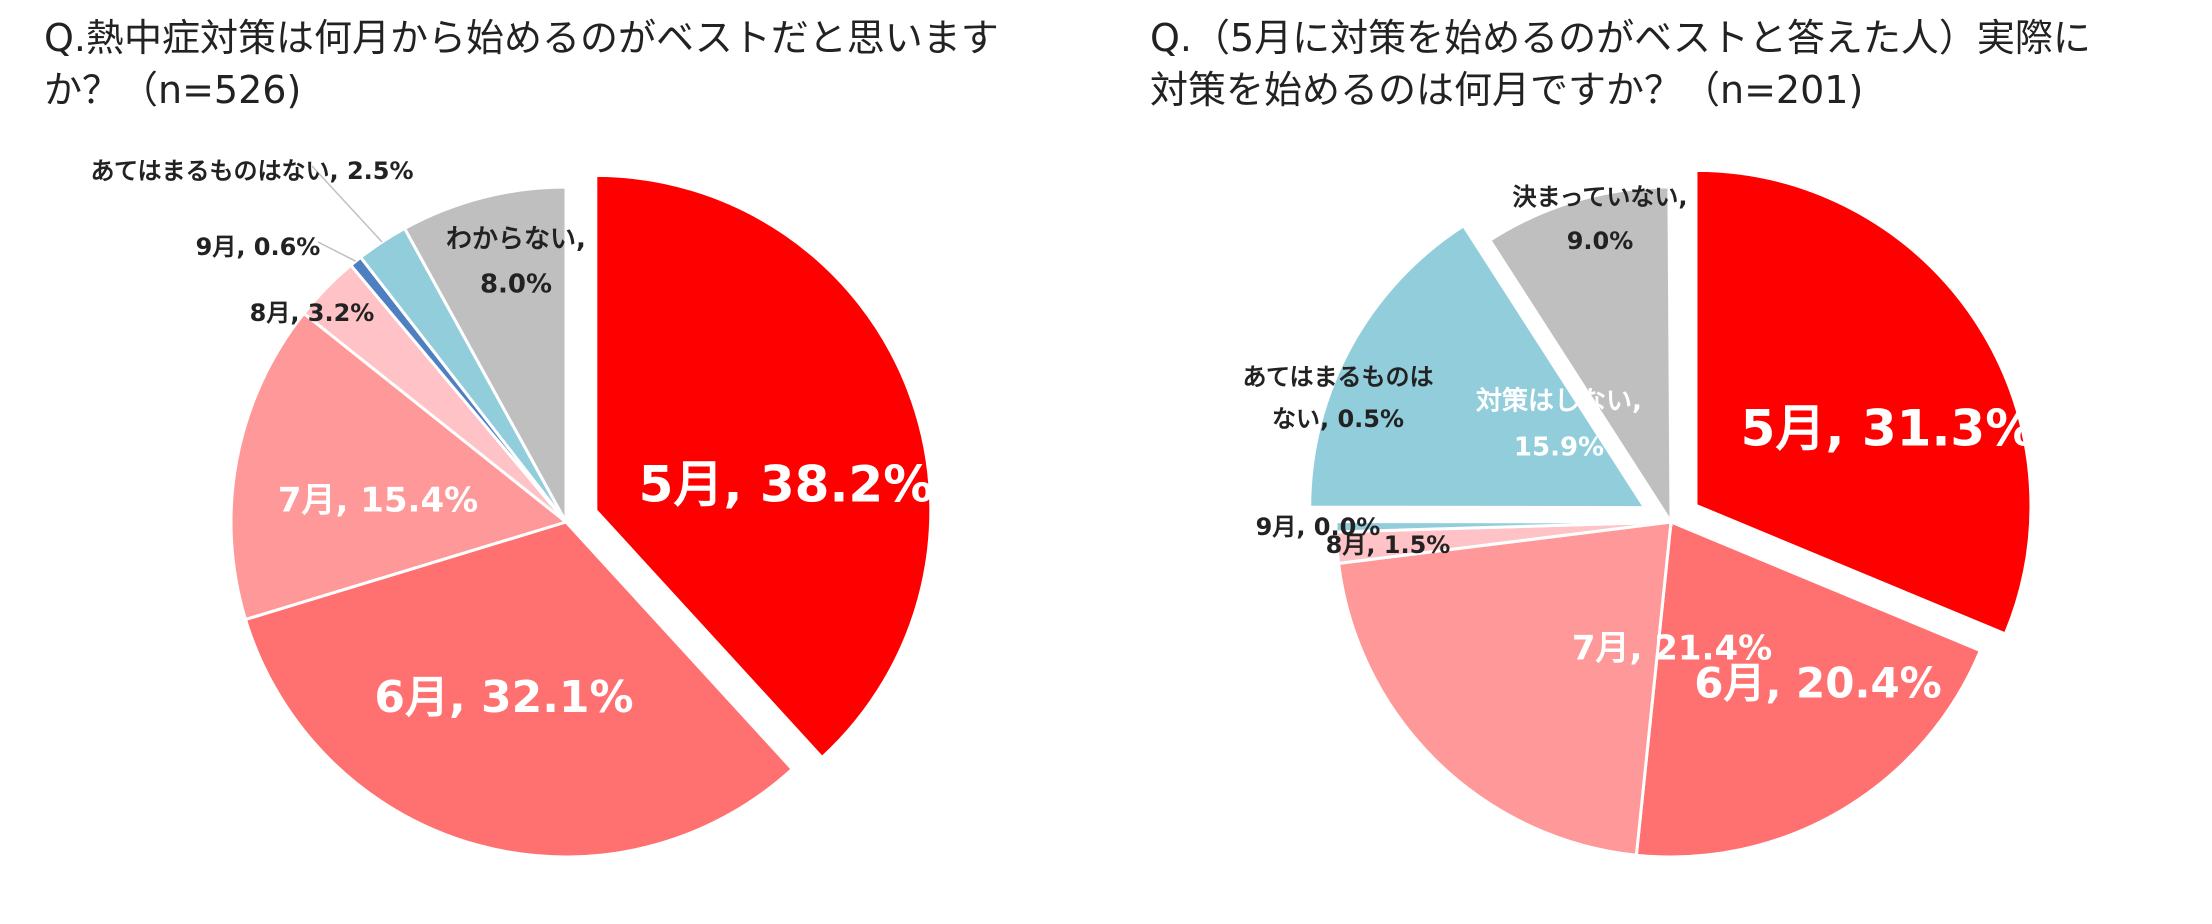  Describe the element at coordinates (1337, 377) in the screenshot. I see `data-label: あてはまるものは` at that location.